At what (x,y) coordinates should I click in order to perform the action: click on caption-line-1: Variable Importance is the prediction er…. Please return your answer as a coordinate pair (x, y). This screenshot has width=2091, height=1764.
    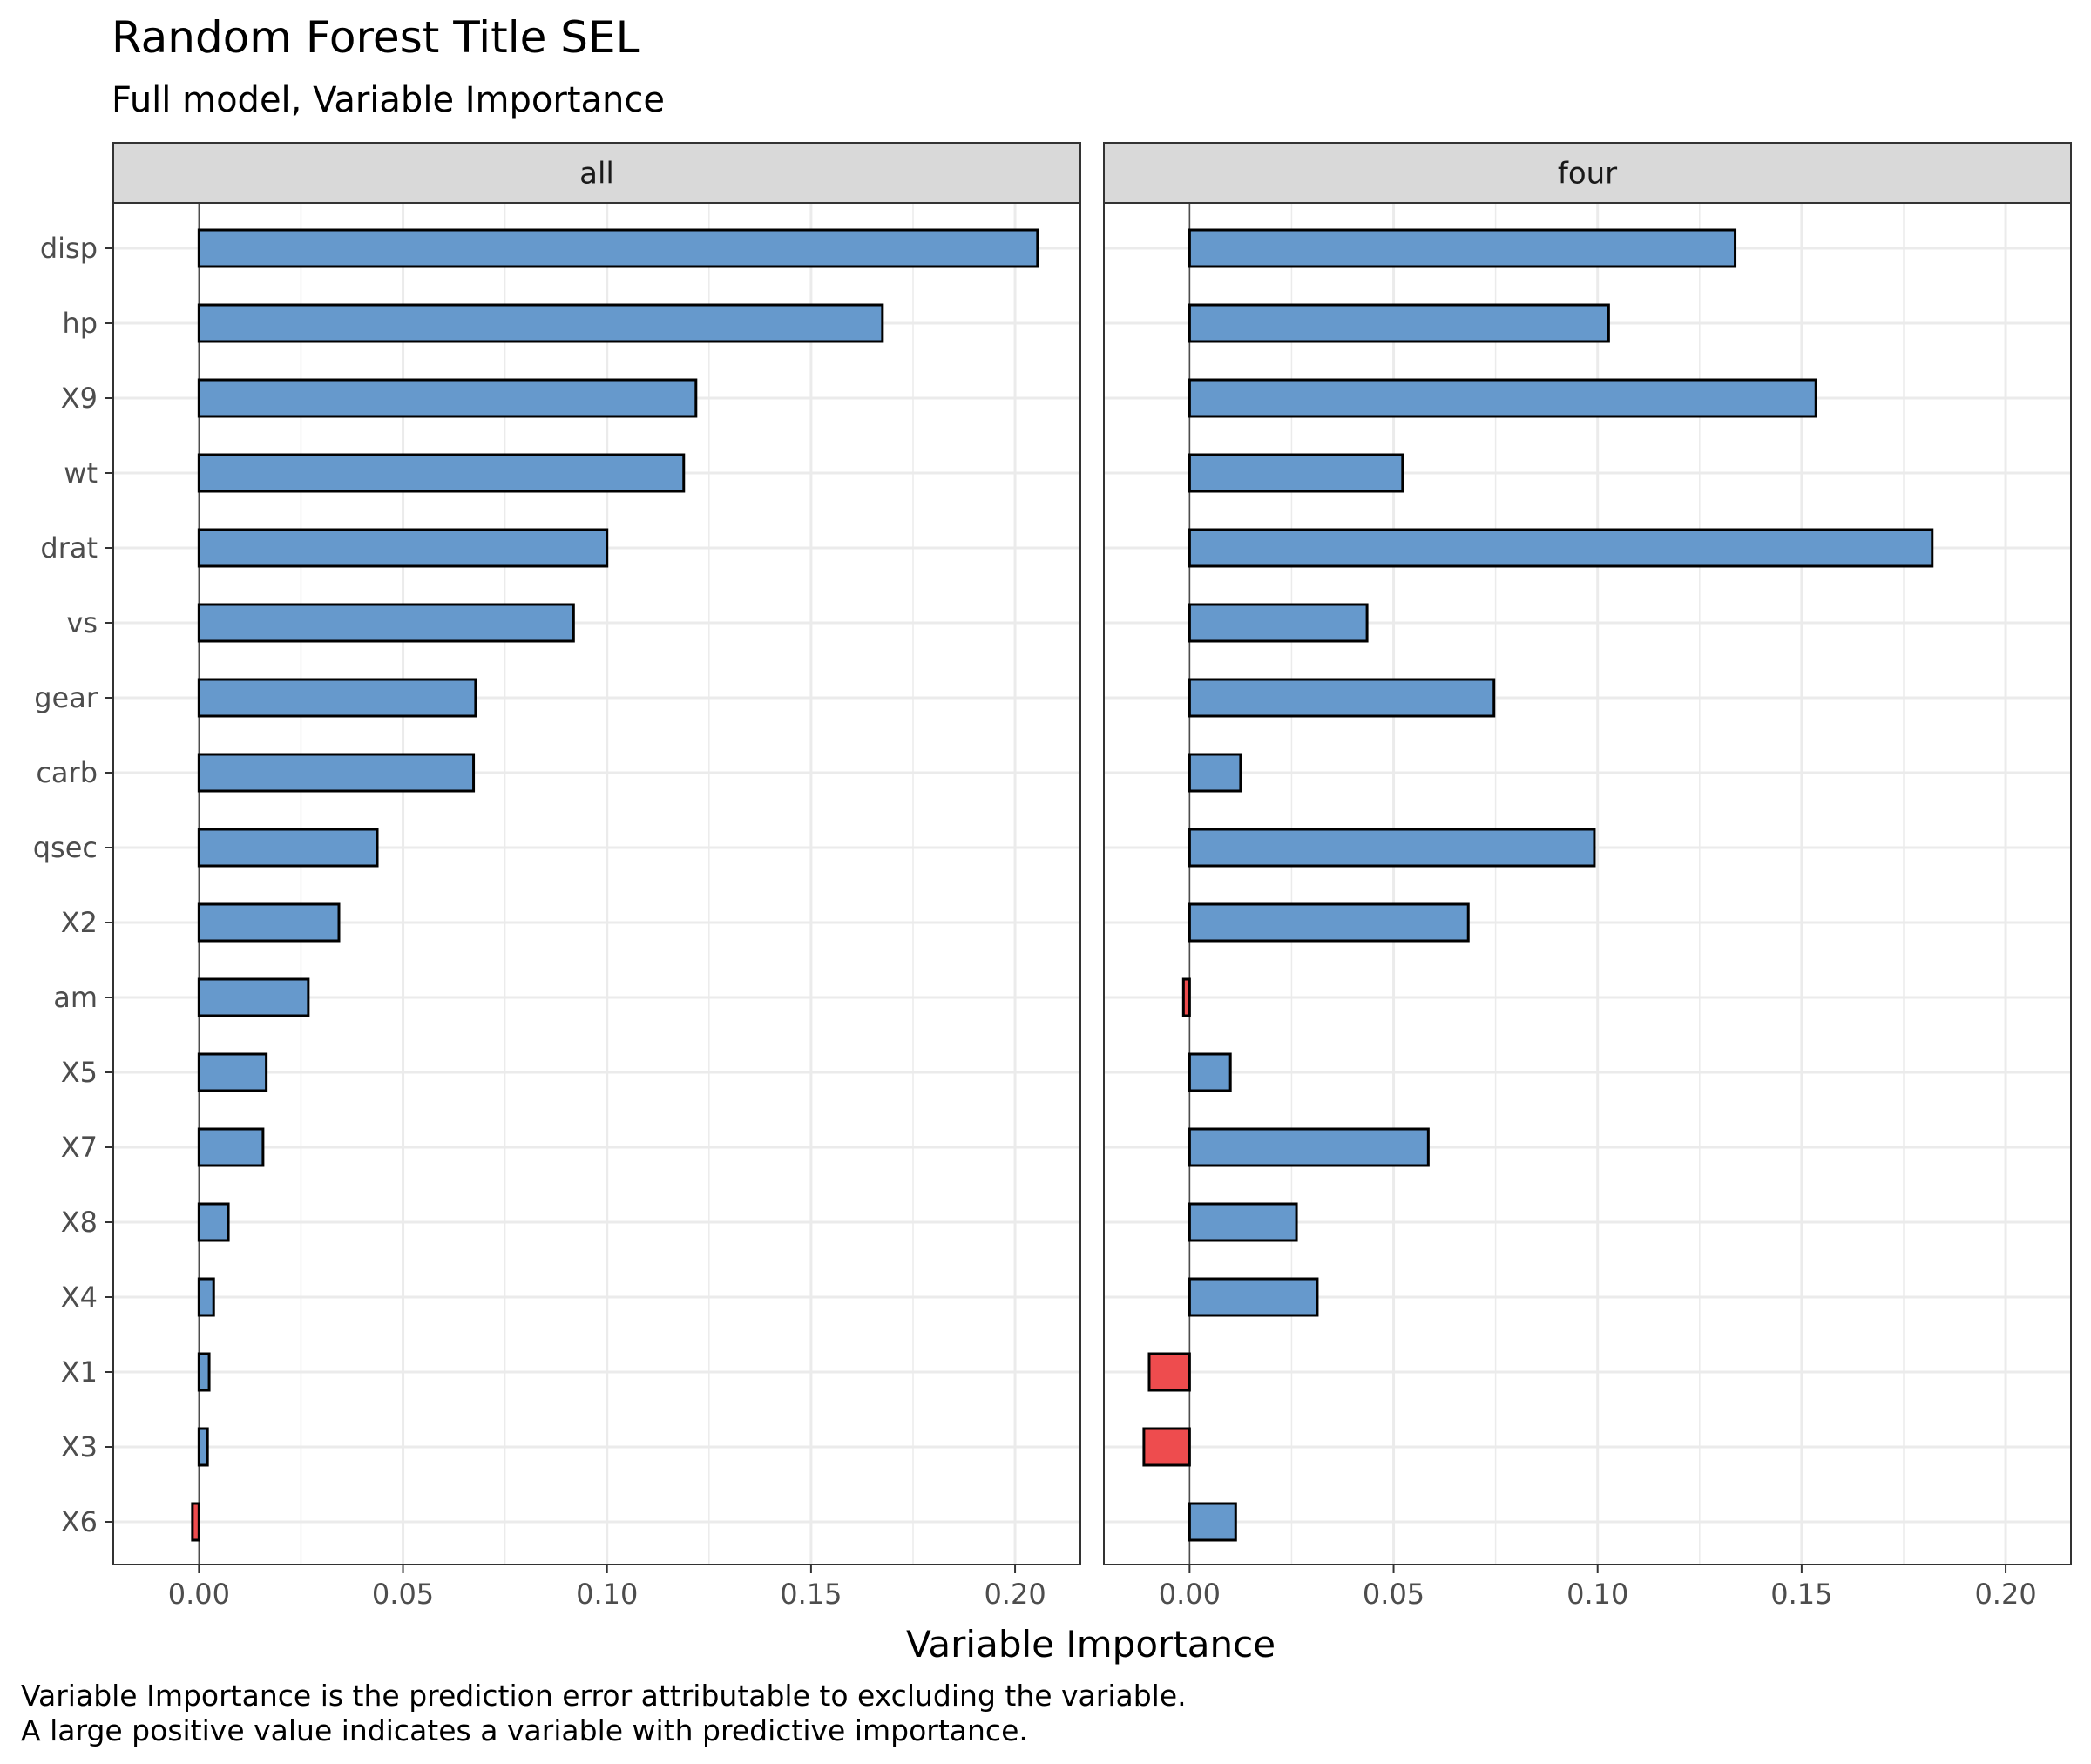
    Looking at the image, I should click on (604, 1696).